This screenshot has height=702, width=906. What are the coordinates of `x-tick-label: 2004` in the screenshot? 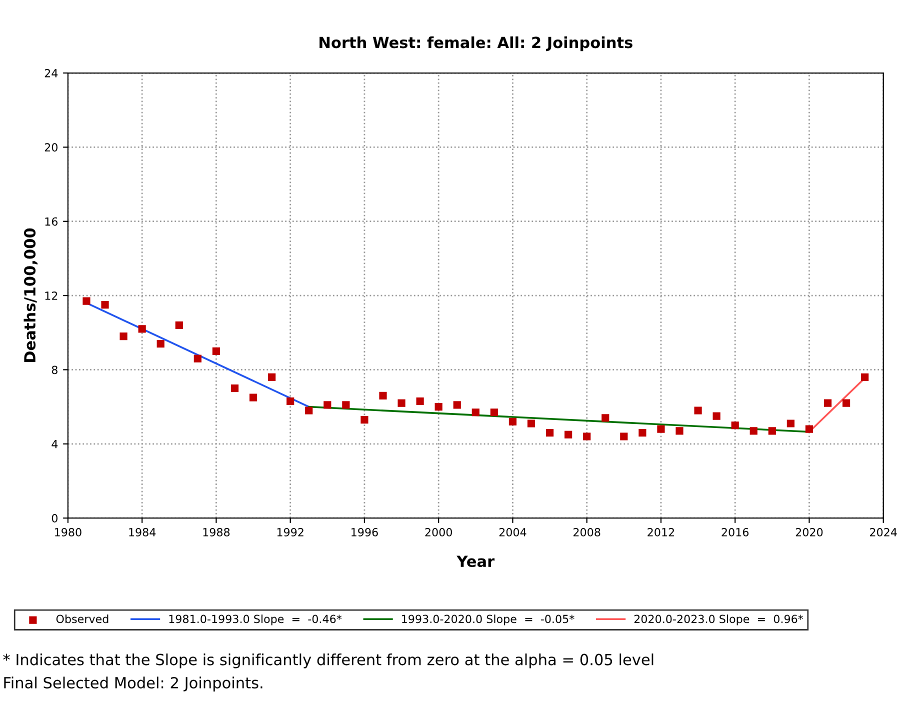 It's located at (512, 532).